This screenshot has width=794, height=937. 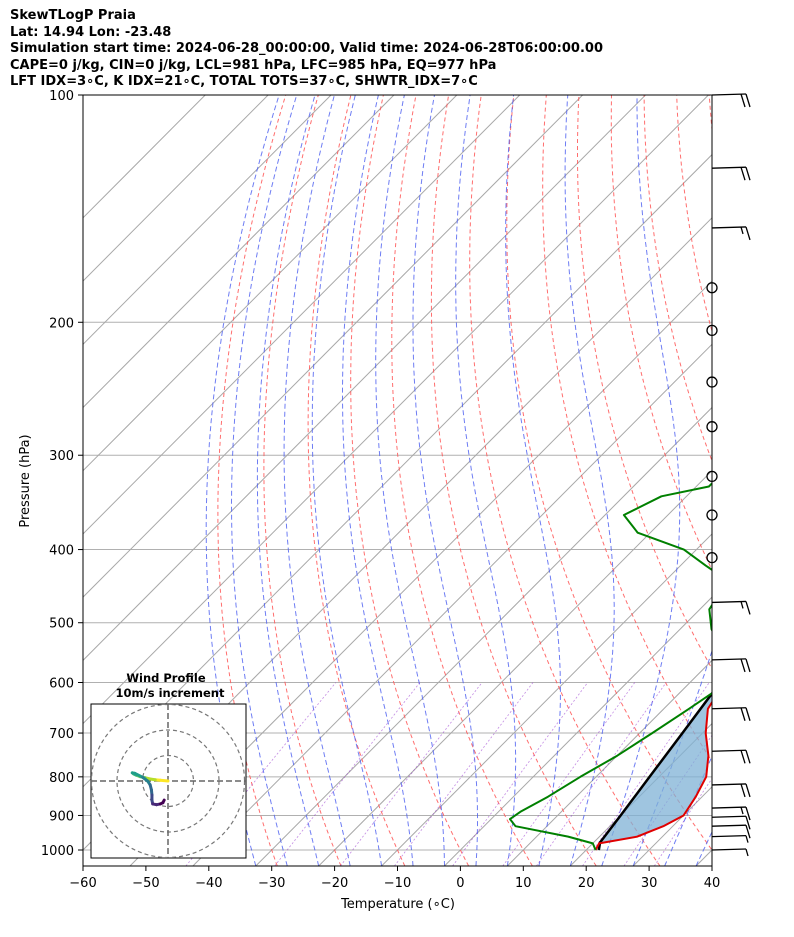 I want to click on chart-title: SkewTLogP Praia, so click(x=73, y=15).